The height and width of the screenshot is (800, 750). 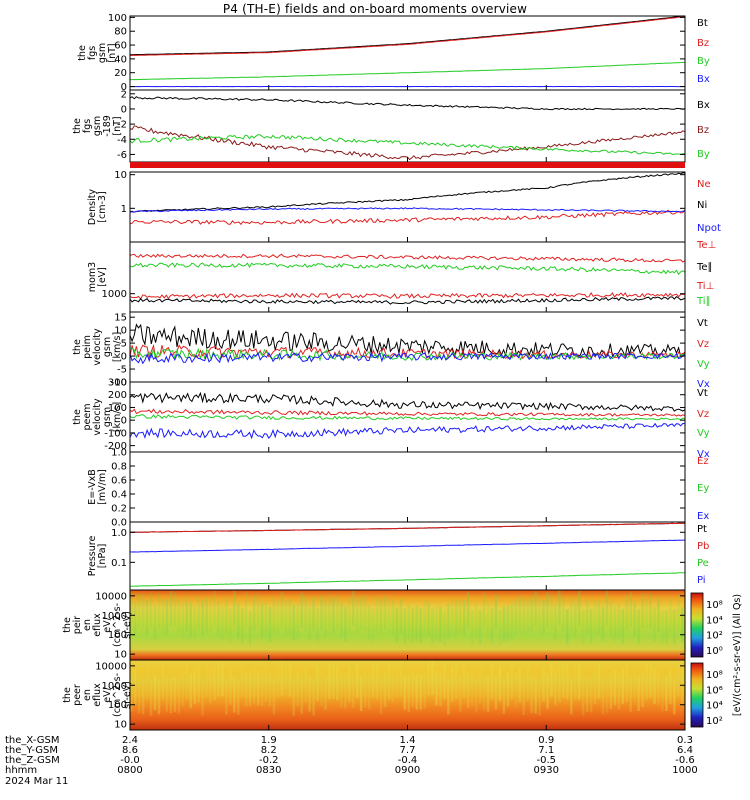 What do you see at coordinates (130, 740) in the screenshot?
I see `ephemeris-value: 2.4` at bounding box center [130, 740].